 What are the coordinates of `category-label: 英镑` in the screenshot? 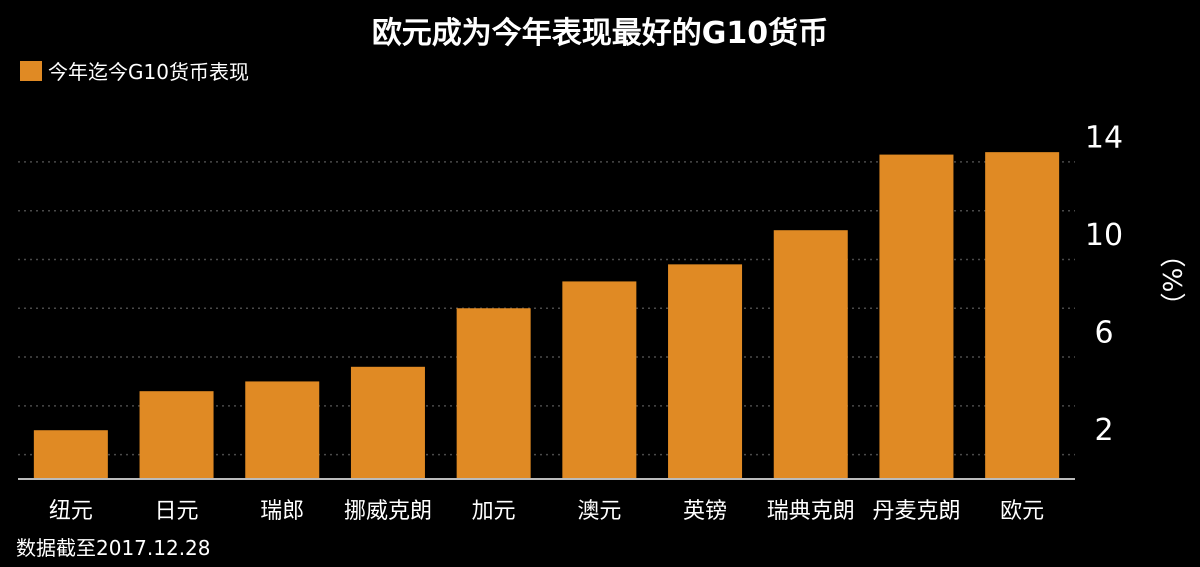 It's located at (705, 511).